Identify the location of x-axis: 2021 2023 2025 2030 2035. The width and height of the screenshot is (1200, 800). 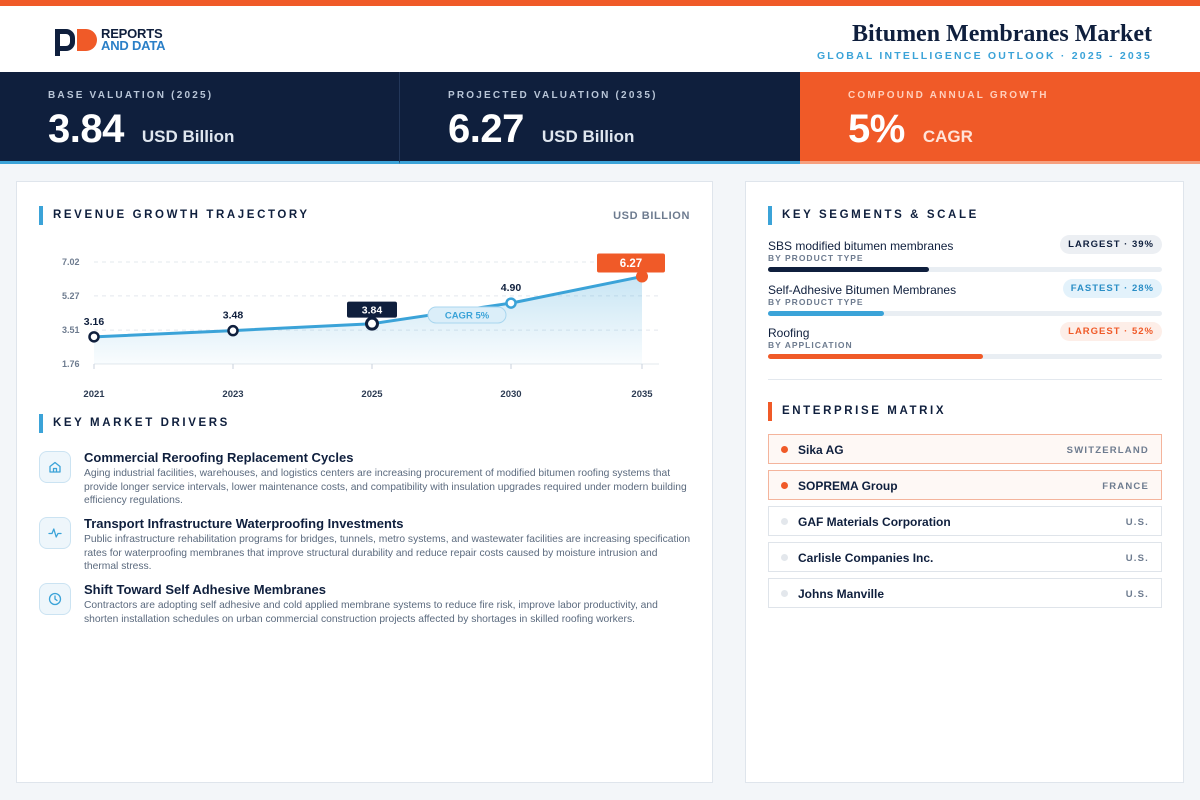
(368, 382).